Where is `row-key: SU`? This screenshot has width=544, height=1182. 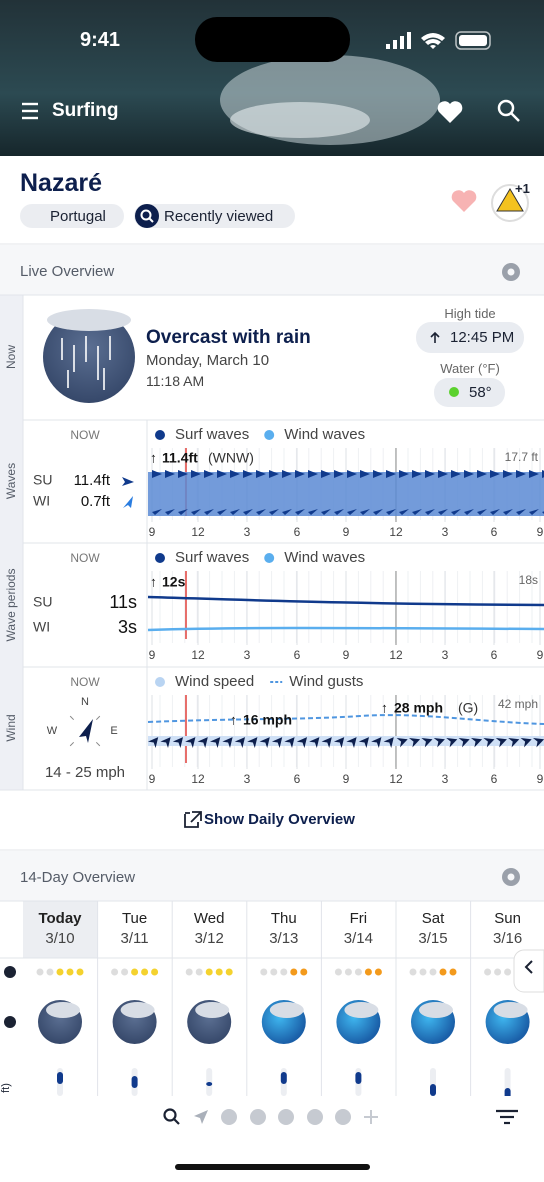 row-key: SU is located at coordinates (42, 480).